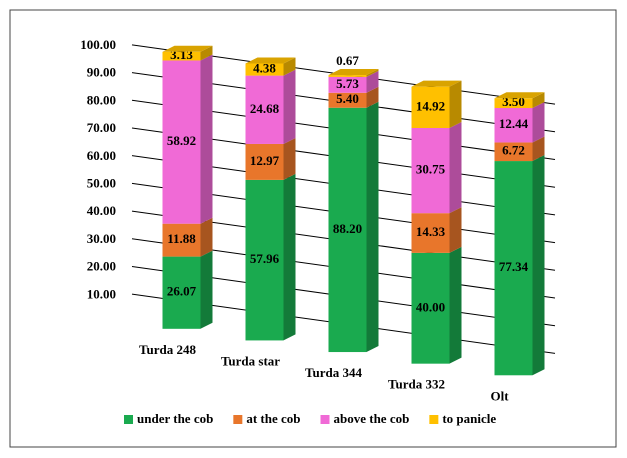  I want to click on value-label: 40.00, so click(430, 306).